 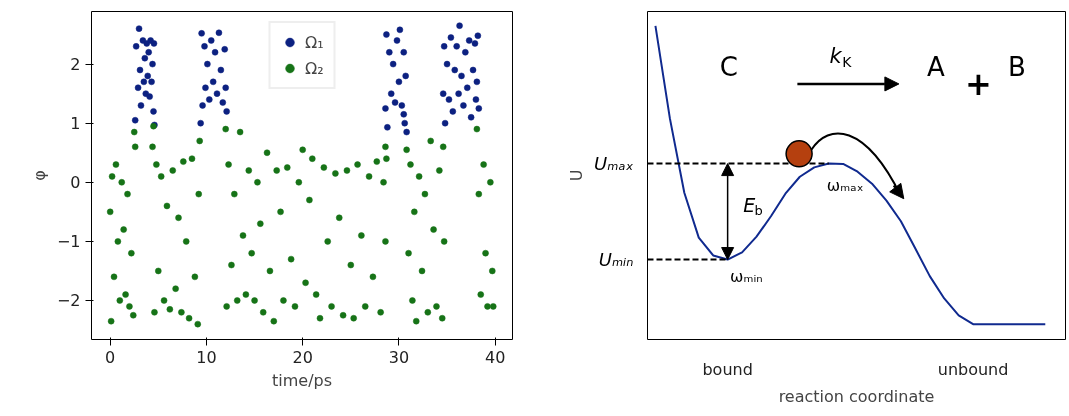 What do you see at coordinates (1016, 66) in the screenshot?
I see `annotation: B` at bounding box center [1016, 66].